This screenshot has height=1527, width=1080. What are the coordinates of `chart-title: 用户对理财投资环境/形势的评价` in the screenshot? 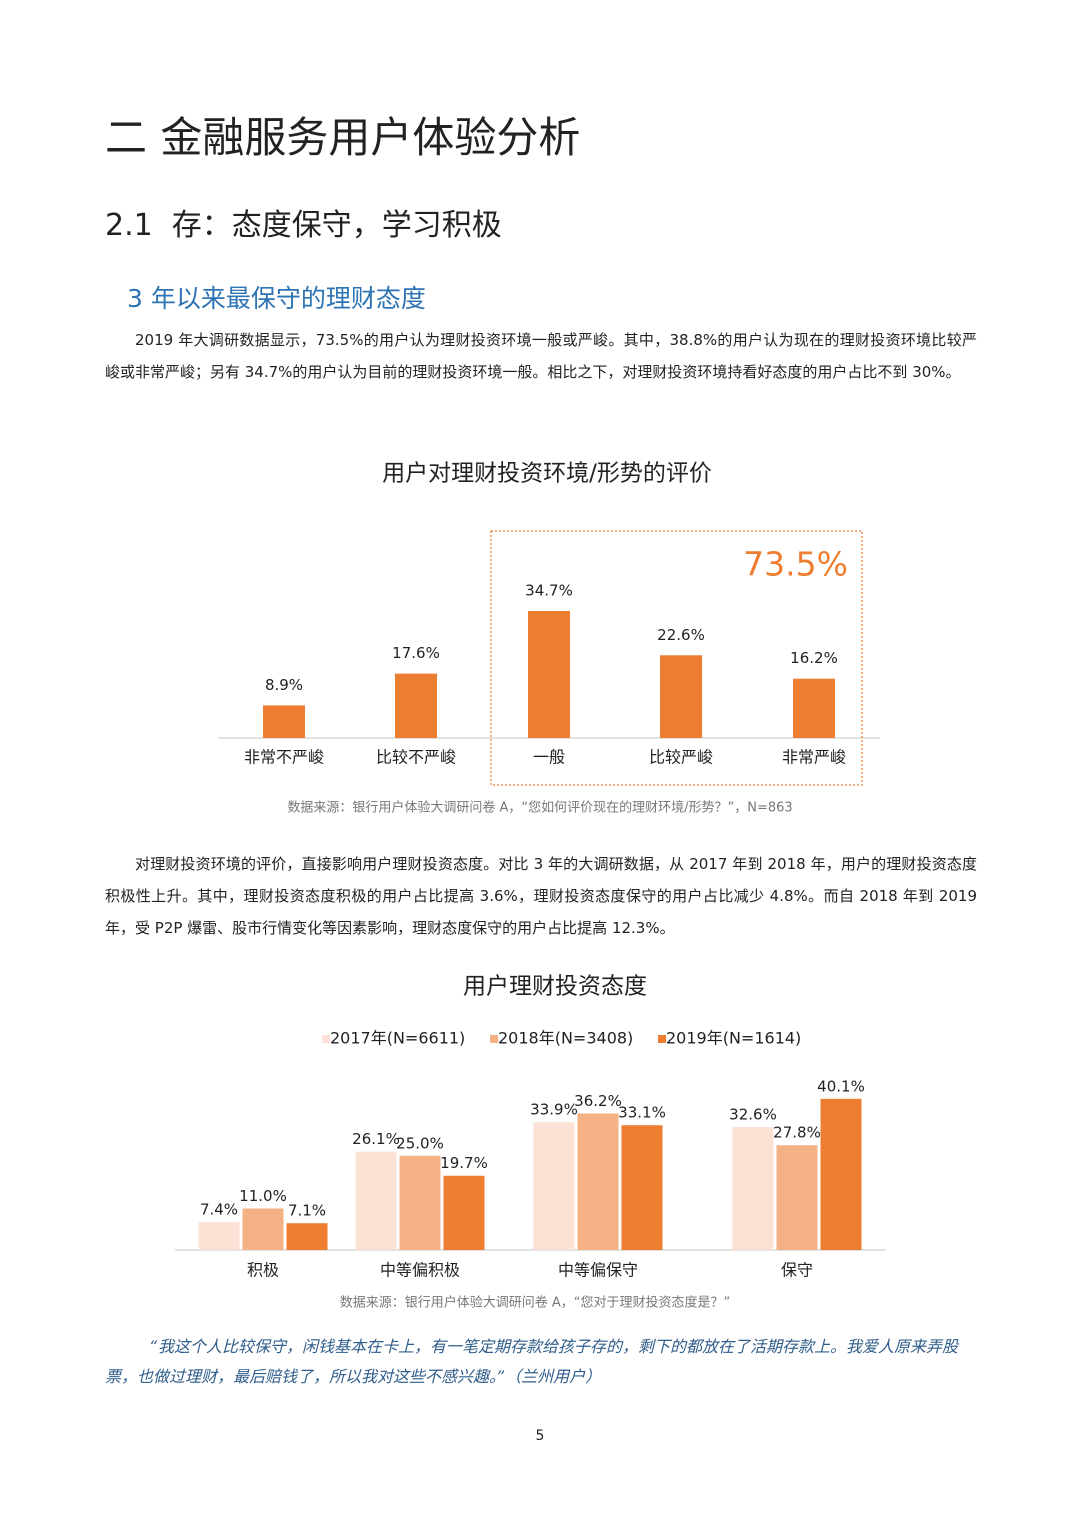 It's located at (547, 474).